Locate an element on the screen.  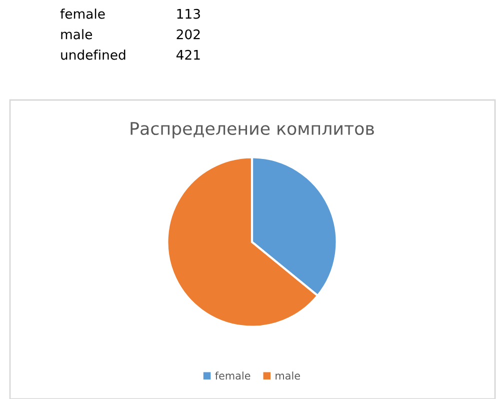
text: 202 is located at coordinates (188, 34).